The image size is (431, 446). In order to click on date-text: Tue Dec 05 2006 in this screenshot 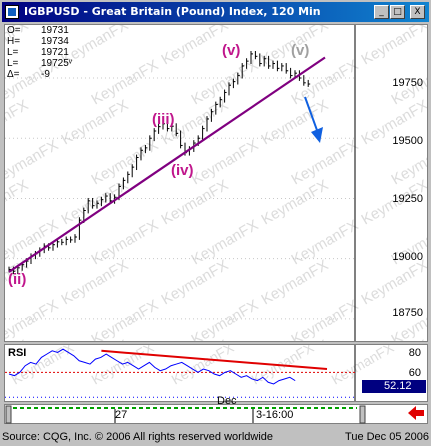, I will do `click(387, 437)`.